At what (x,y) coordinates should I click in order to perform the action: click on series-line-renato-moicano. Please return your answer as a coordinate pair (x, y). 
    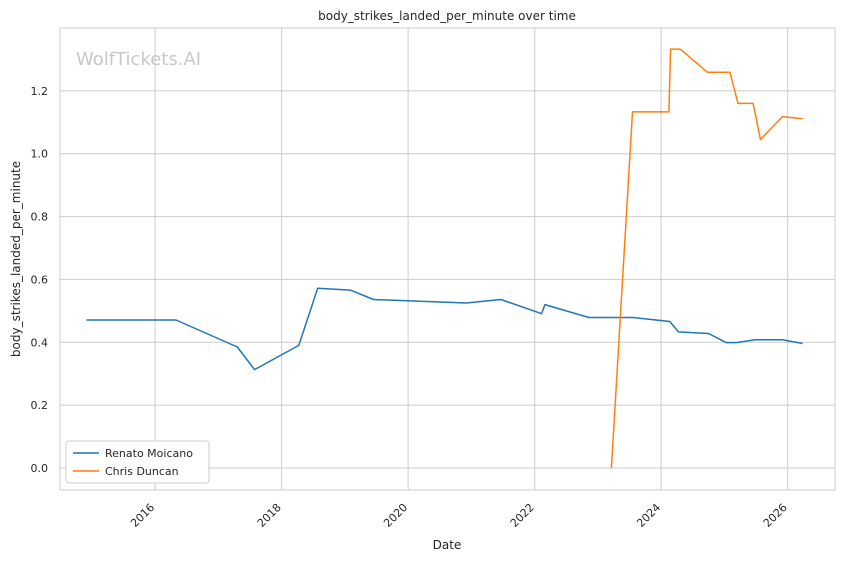
    Looking at the image, I should click on (444, 329).